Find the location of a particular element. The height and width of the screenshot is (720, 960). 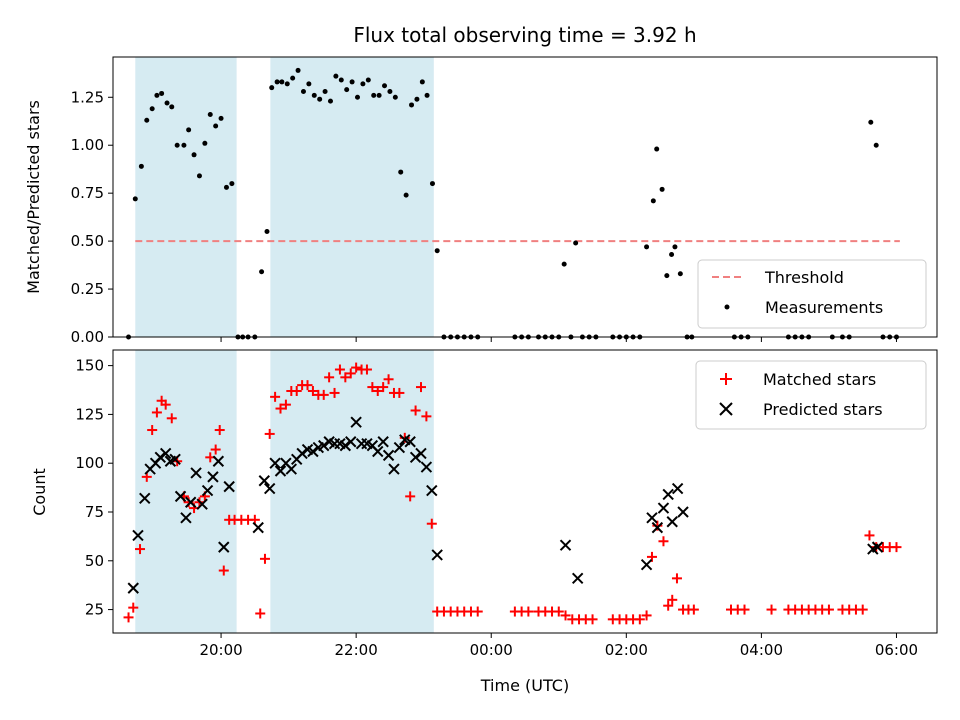

ratio-y-tick-label: 1.25 is located at coordinates (87, 97).